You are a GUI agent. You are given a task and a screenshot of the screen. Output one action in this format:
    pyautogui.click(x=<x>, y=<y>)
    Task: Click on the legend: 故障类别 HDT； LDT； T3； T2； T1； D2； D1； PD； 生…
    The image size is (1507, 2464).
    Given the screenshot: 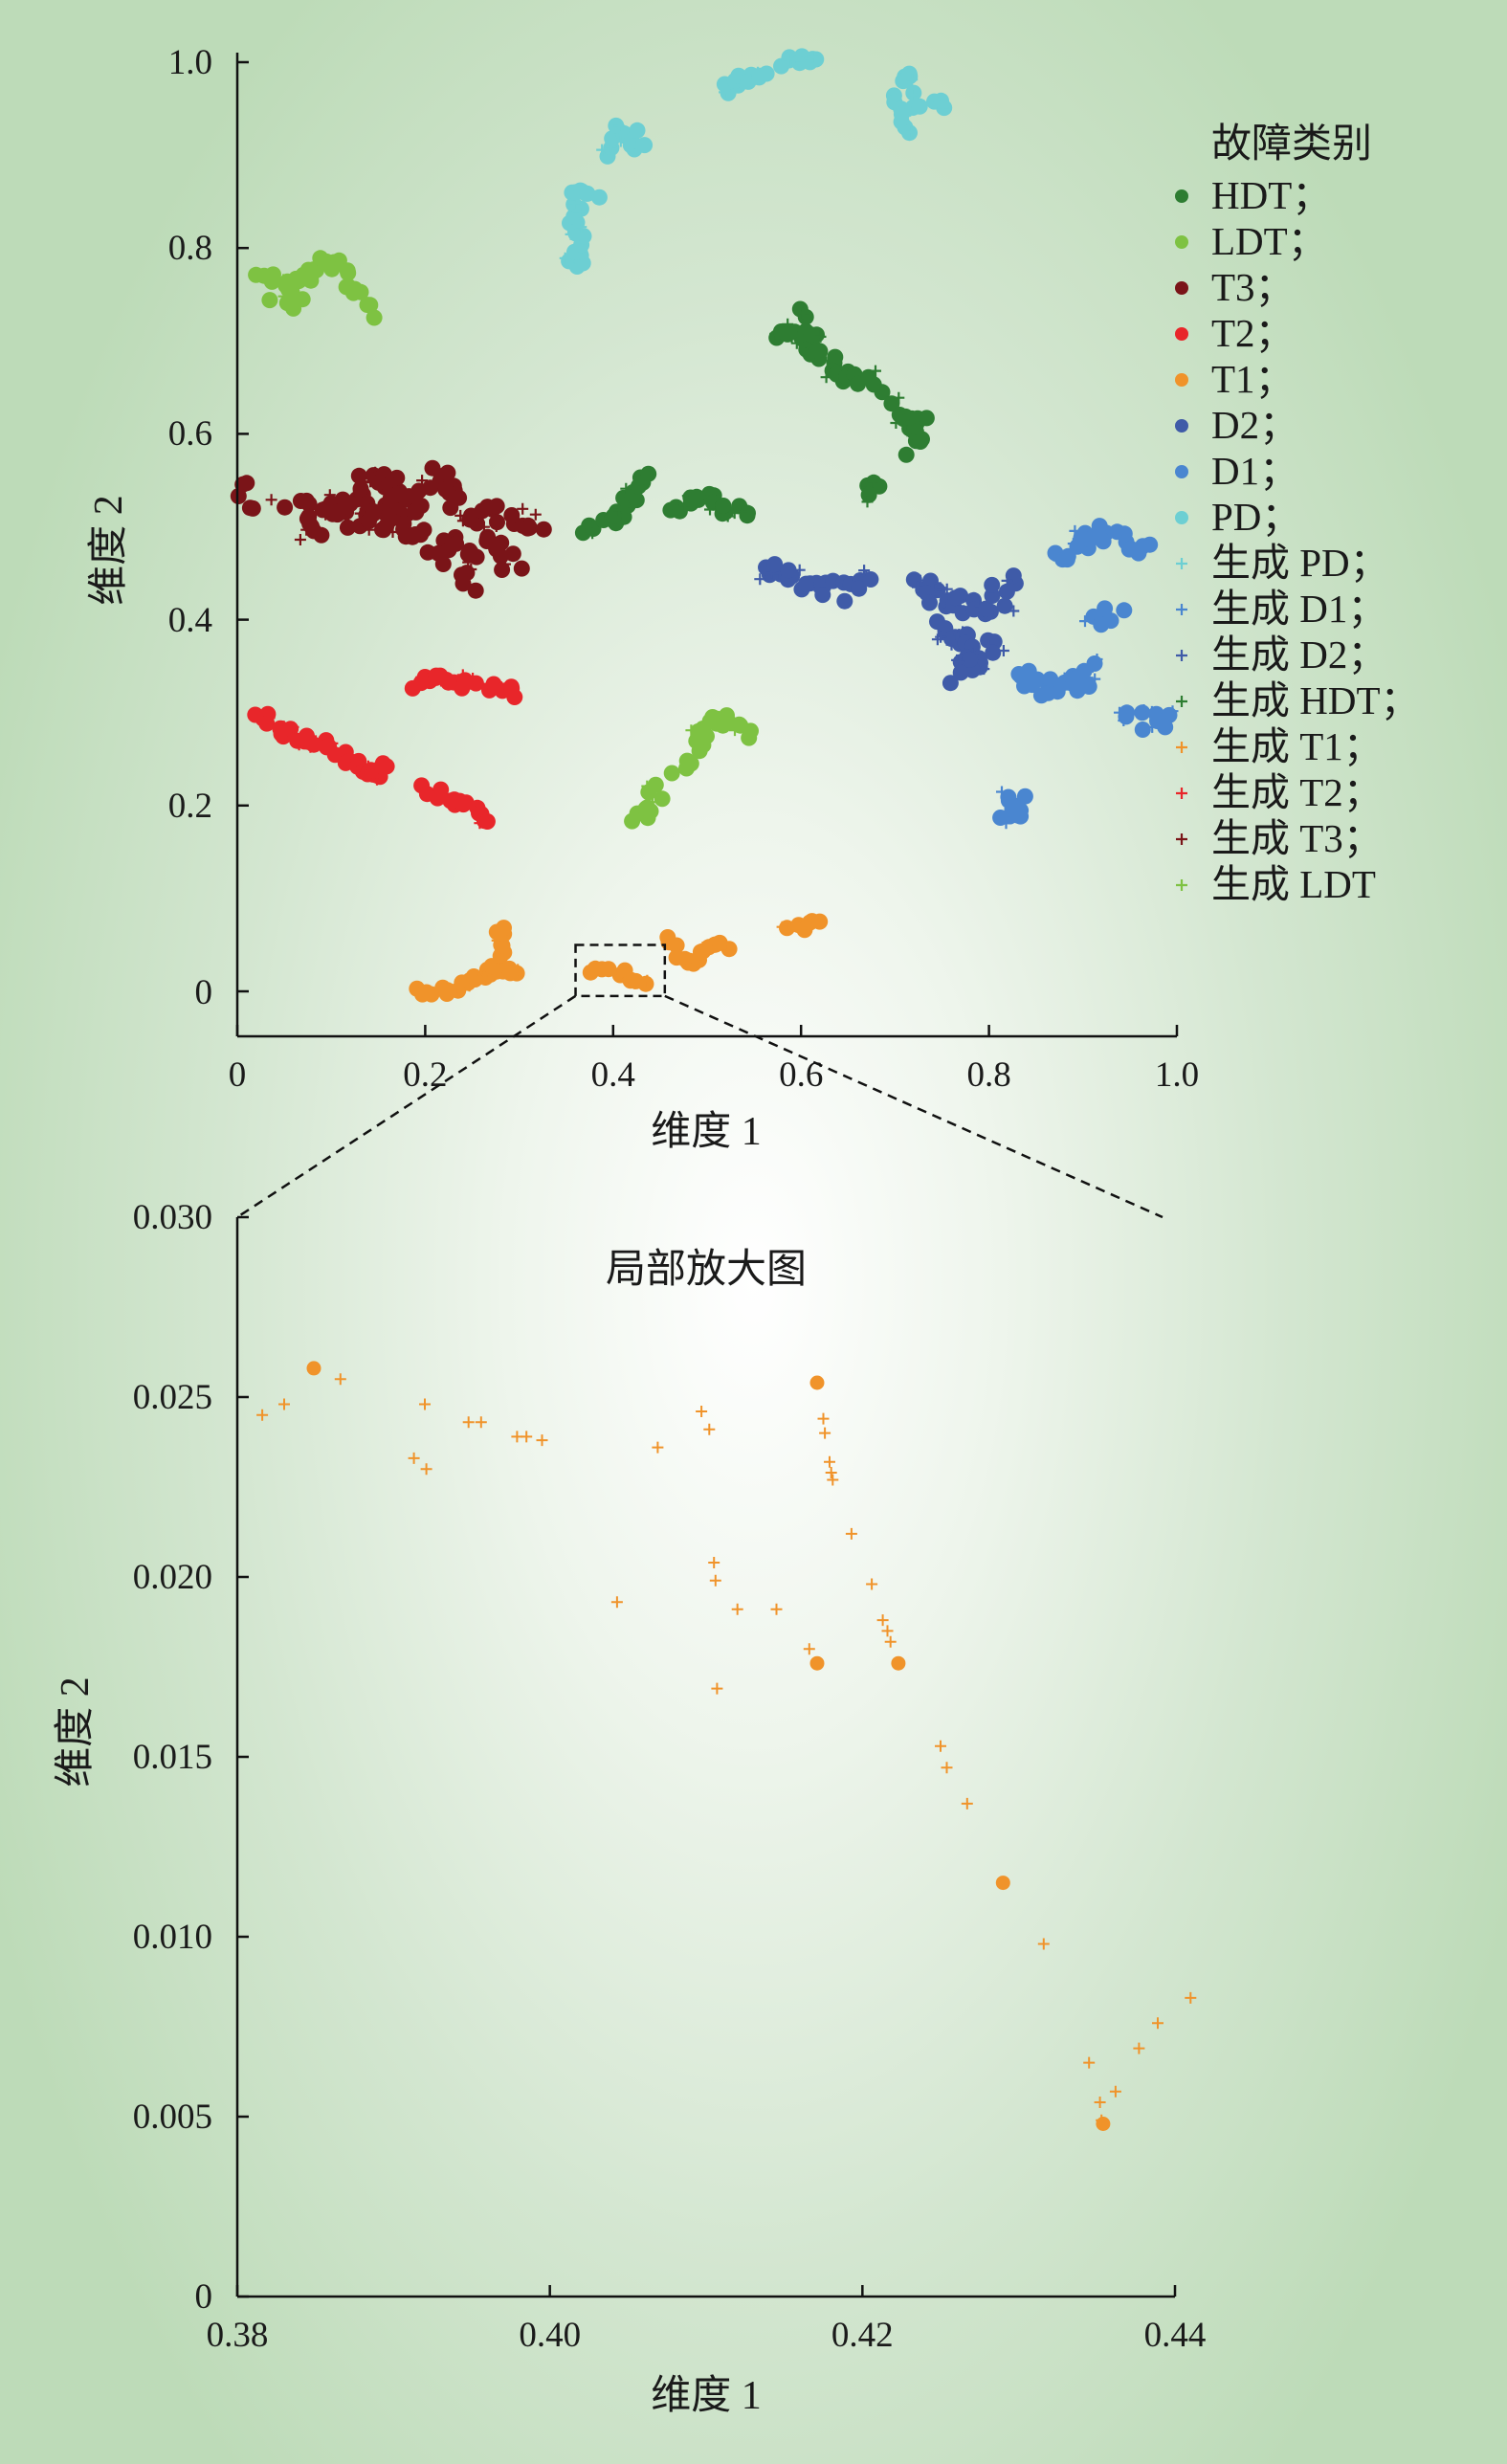 What is the action you would take?
    pyautogui.click(x=1298, y=514)
    